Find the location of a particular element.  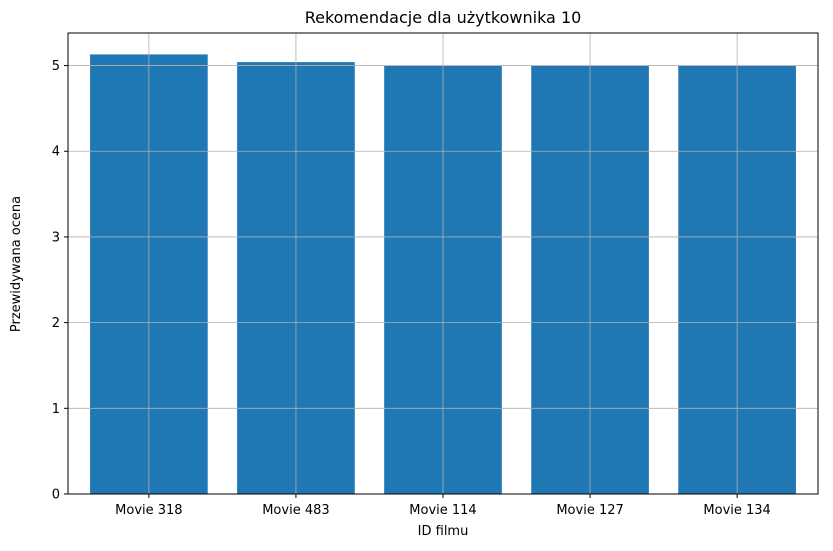

y-axis-ticks: 0 1 2 3 4 5 is located at coordinates (60, 281).